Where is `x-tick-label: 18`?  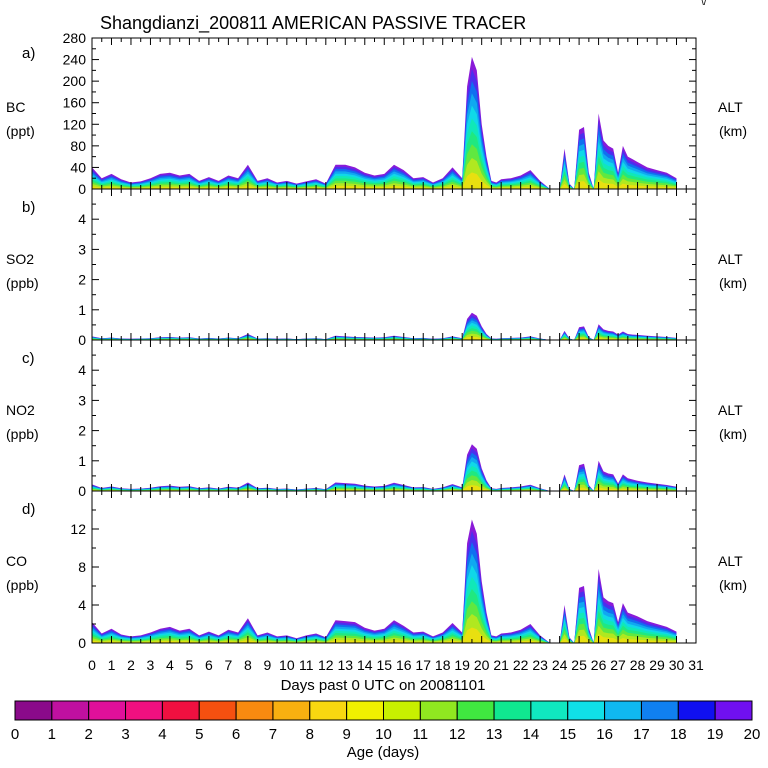 x-tick-label: 18 is located at coordinates (443, 665).